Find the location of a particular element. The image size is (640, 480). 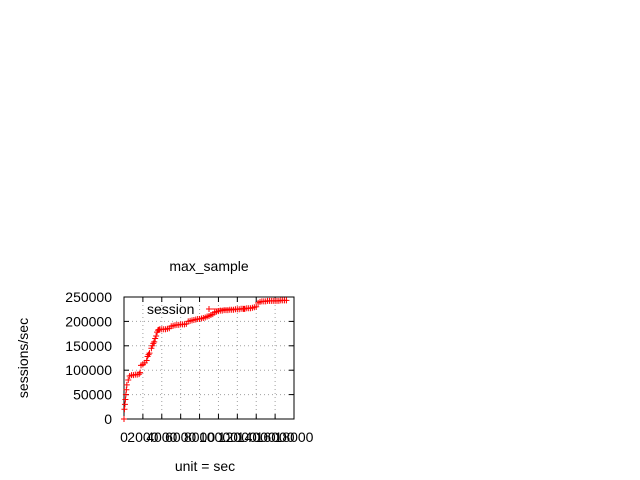

x-tick-label: 0 is located at coordinates (124, 437).